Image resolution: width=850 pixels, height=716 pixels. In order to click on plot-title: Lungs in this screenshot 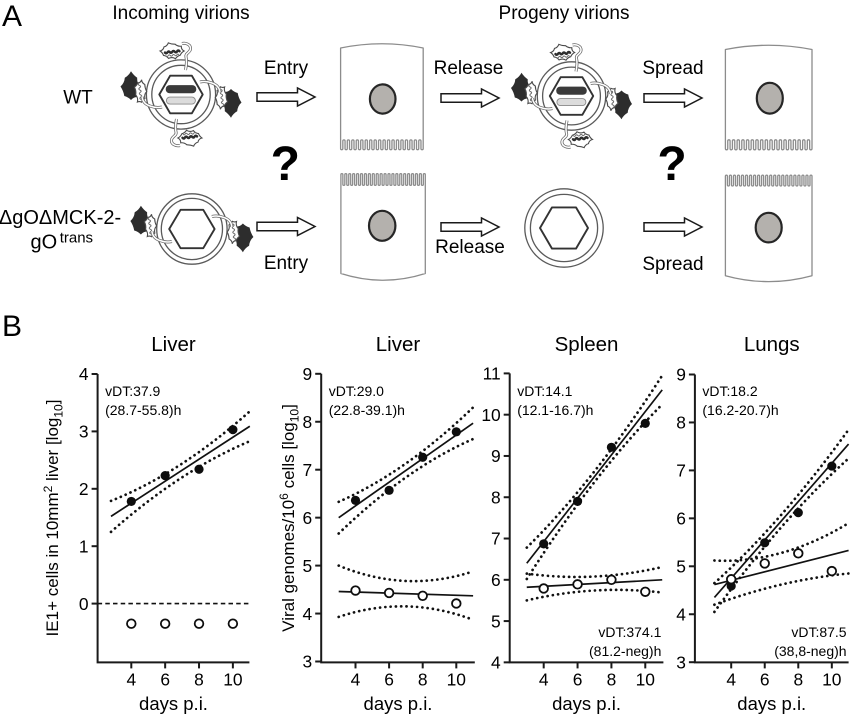, I will do `click(772, 344)`.